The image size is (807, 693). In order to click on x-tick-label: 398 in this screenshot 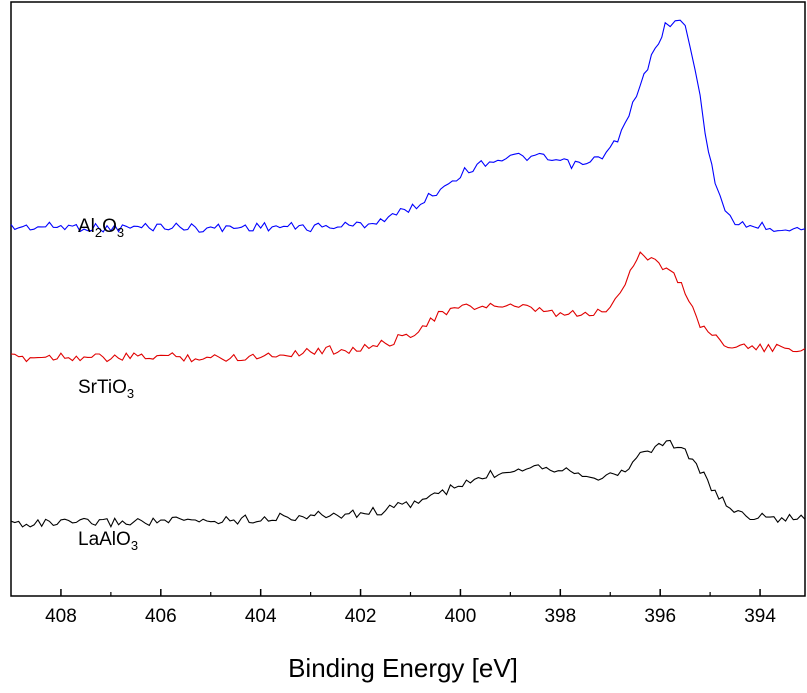, I will do `click(560, 616)`.